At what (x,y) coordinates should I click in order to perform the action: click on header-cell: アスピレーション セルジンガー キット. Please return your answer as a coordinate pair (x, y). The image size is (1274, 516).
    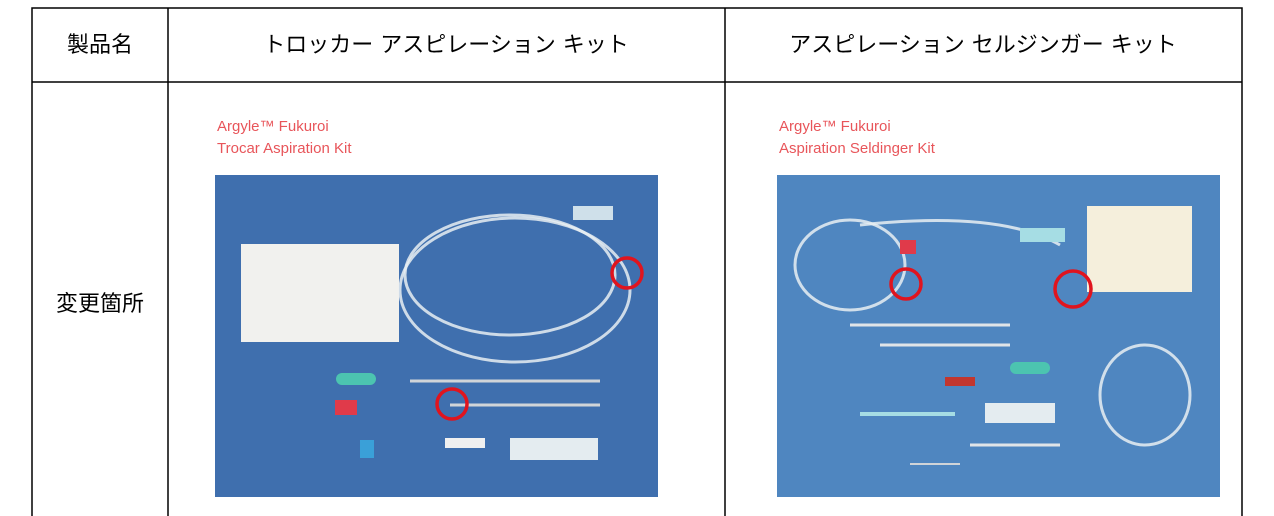
    Looking at the image, I should click on (983, 45).